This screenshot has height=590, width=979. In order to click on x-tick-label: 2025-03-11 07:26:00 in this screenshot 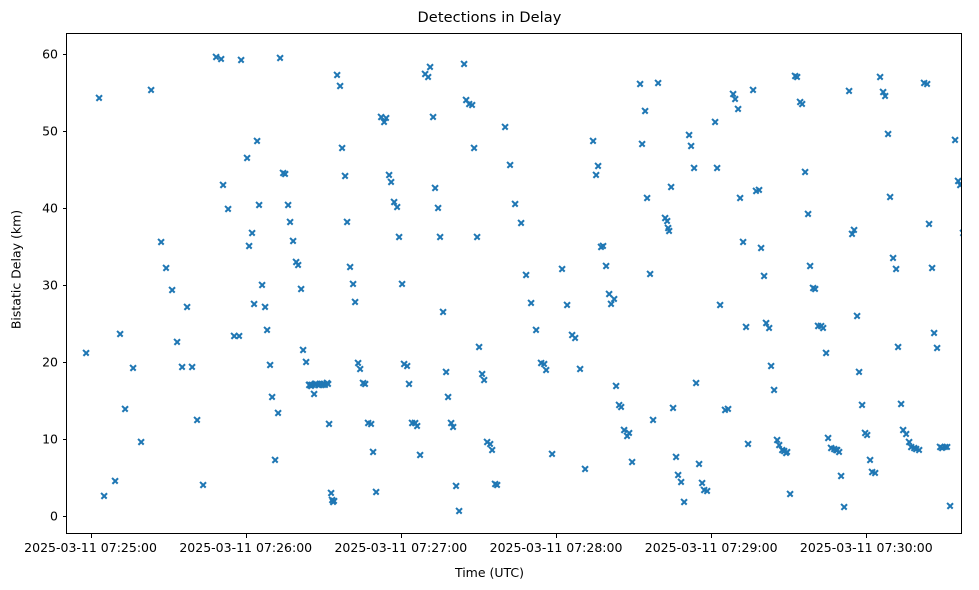, I will do `click(246, 547)`.